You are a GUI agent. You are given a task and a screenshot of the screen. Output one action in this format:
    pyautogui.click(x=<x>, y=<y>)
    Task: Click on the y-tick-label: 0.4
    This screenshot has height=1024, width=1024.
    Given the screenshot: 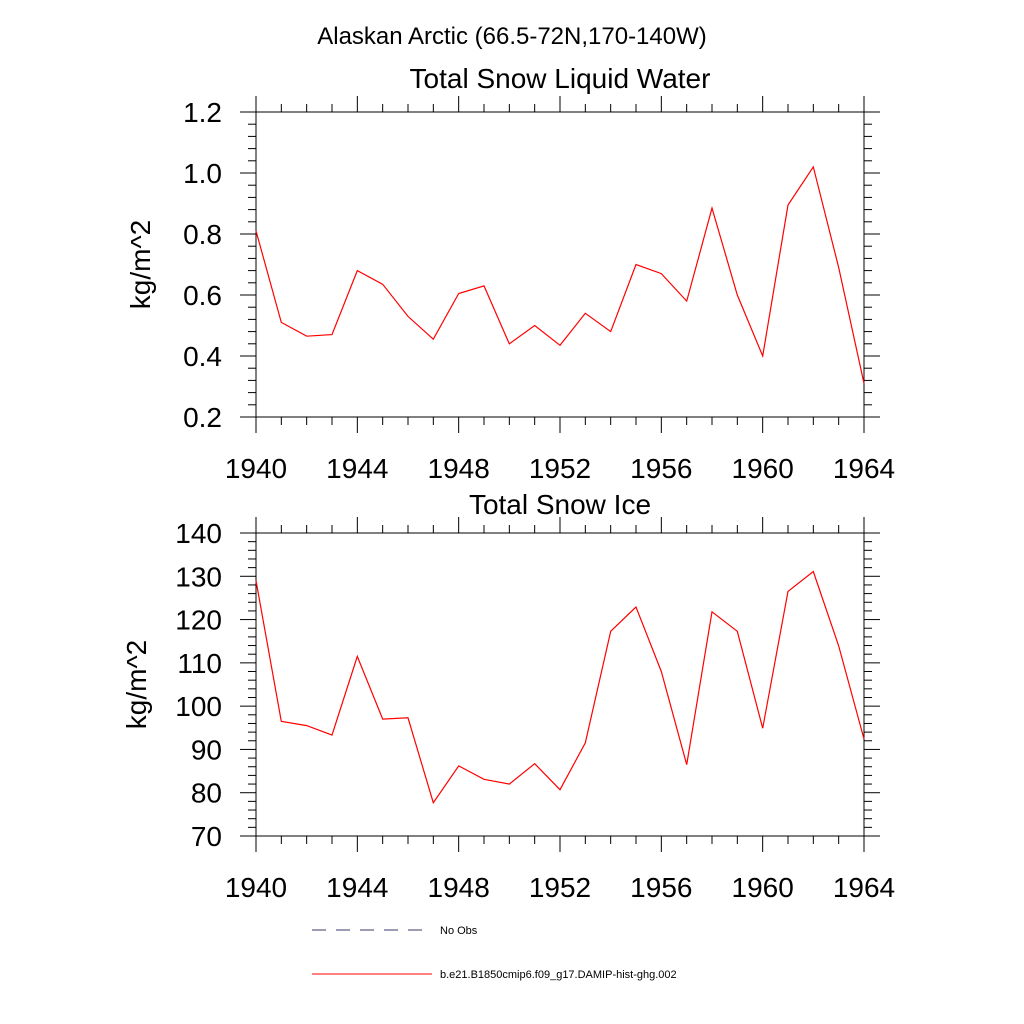 What is the action you would take?
    pyautogui.click(x=202, y=356)
    